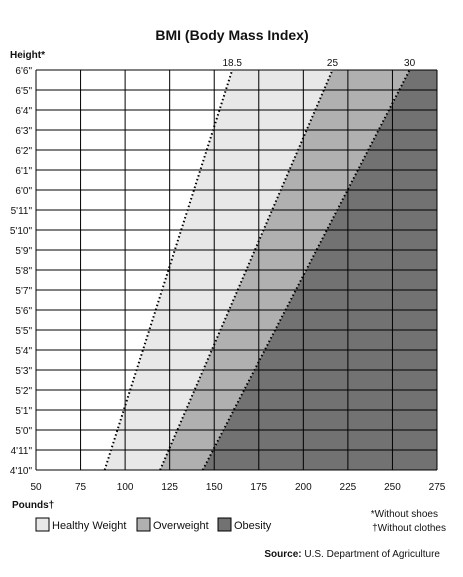  I want to click on bmi-label-30: 30, so click(410, 63).